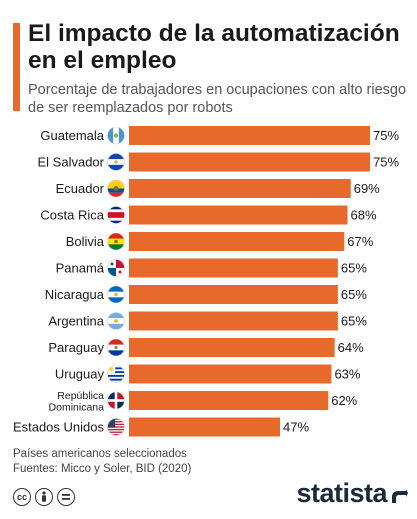  I want to click on category-label: El Salvador, so click(71, 162).